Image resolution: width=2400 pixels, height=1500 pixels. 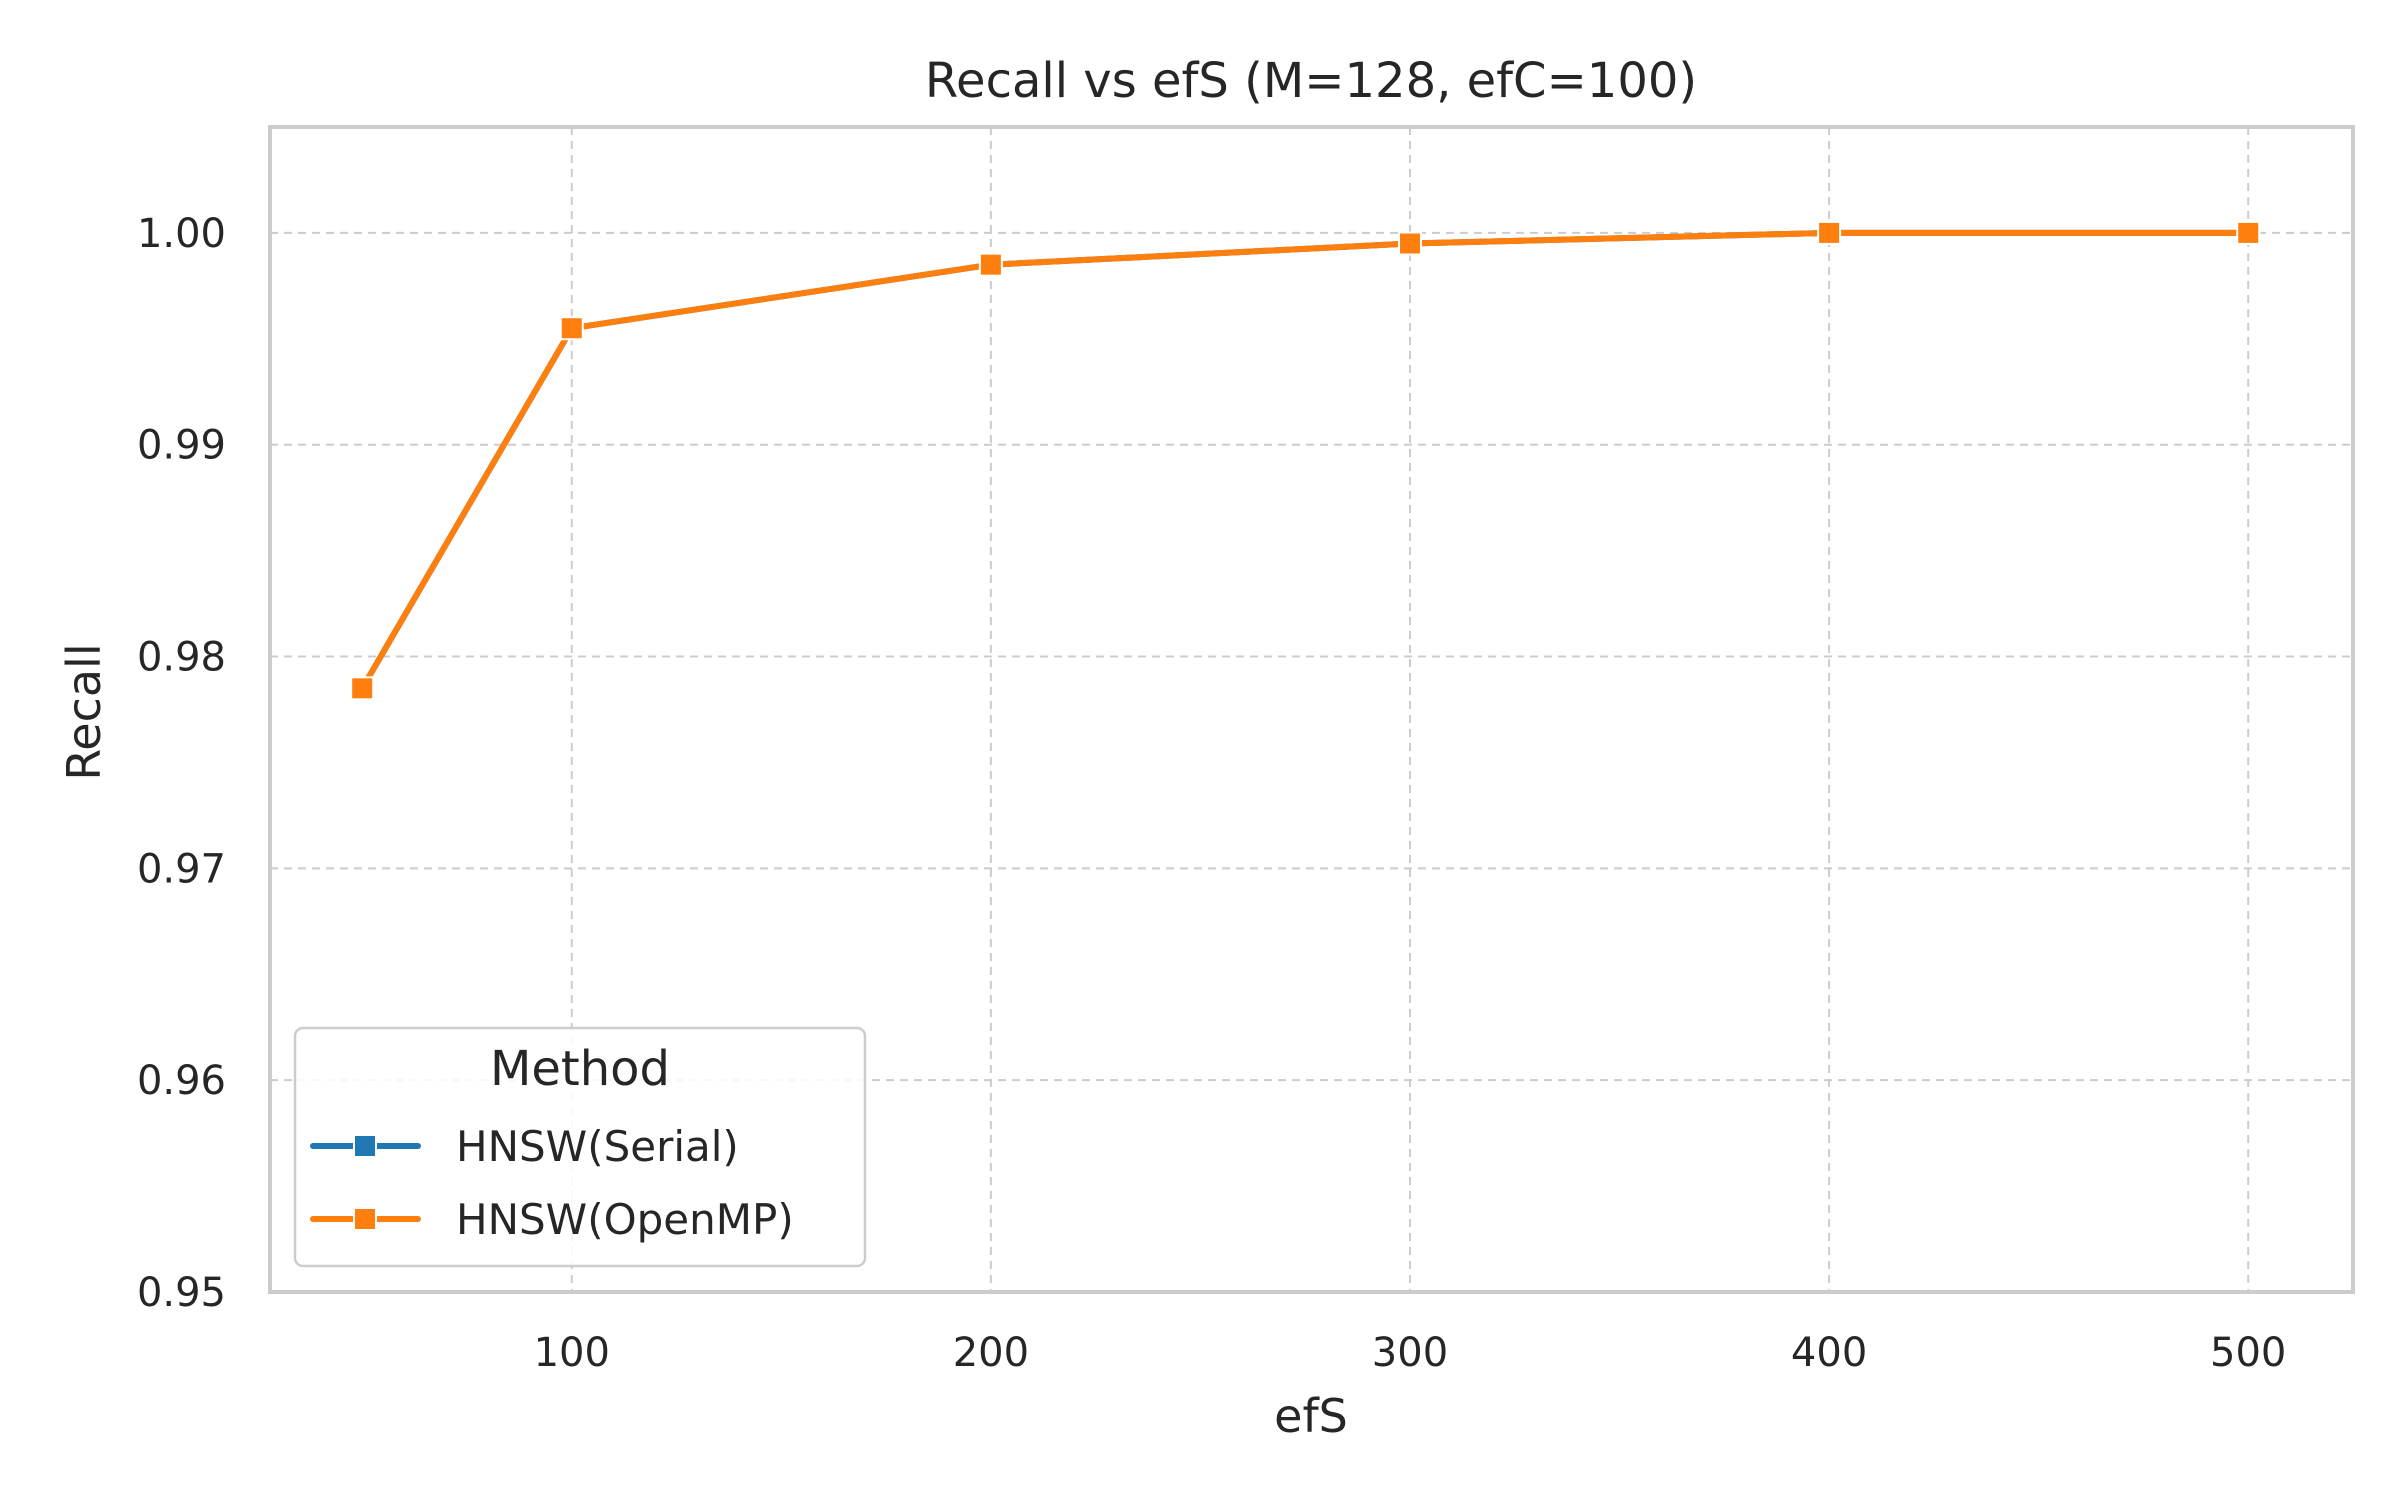 What do you see at coordinates (181, 1081) in the screenshot?
I see `y-tick-label: 0.96` at bounding box center [181, 1081].